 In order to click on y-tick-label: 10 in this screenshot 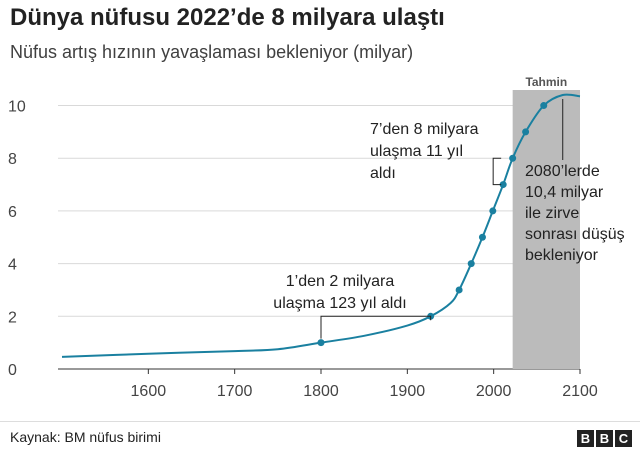, I will do `click(17, 107)`.